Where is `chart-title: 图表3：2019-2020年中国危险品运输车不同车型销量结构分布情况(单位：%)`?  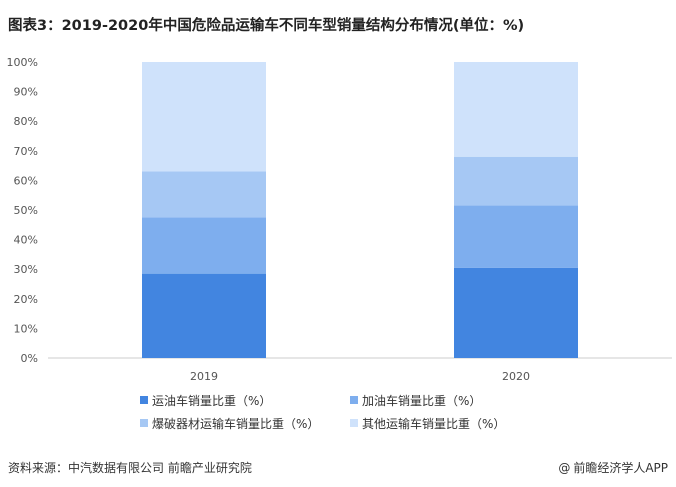 chart-title: 图表3：2019-2020年中国危险品运输车不同车型销量结构分布情况(单位：%) is located at coordinates (266, 26).